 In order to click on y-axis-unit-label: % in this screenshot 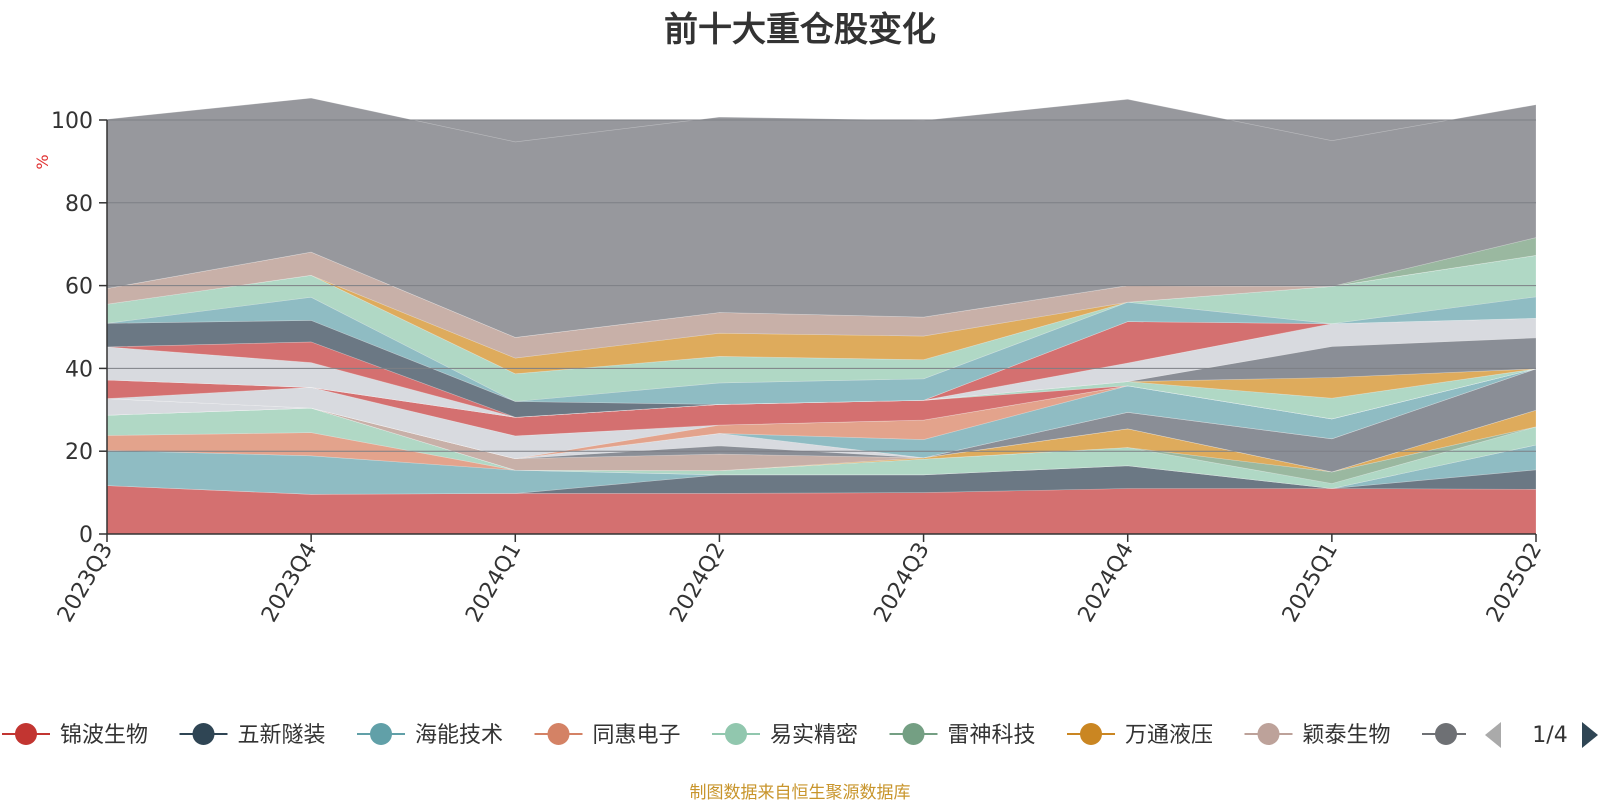, I will do `click(42, 161)`.